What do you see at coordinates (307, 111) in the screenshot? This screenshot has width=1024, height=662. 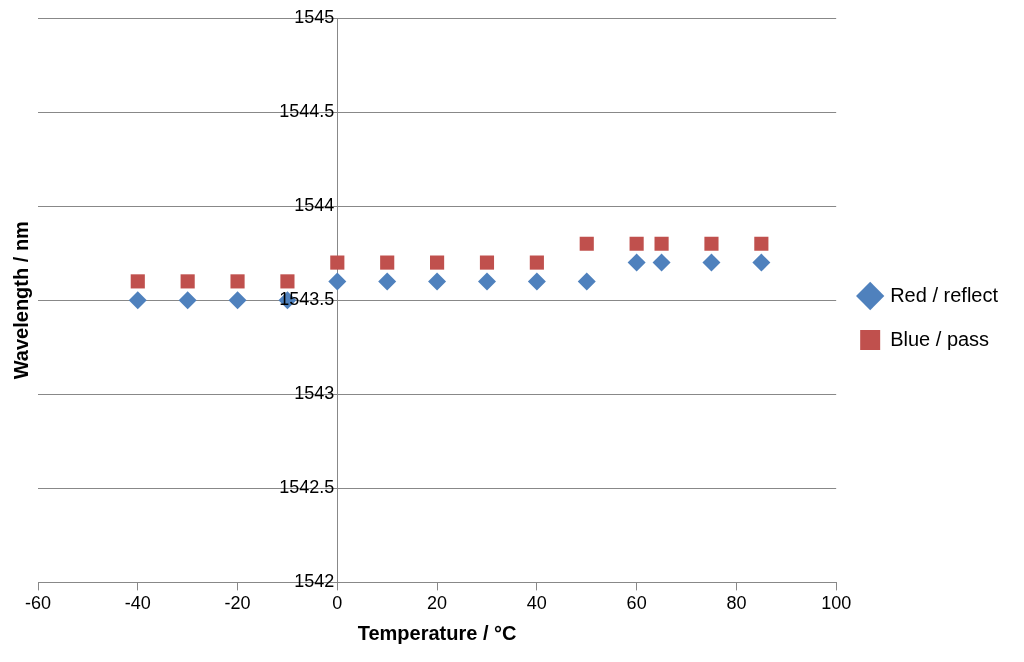 I see `y-tick-label: 1544.5` at bounding box center [307, 111].